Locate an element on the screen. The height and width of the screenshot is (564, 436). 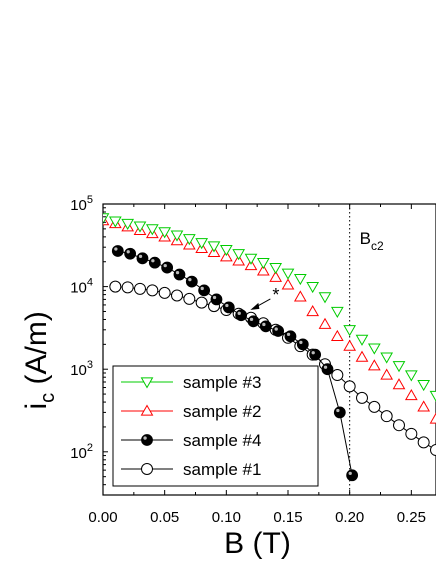
legend-entry: sample #2 is located at coordinates (191, 411).